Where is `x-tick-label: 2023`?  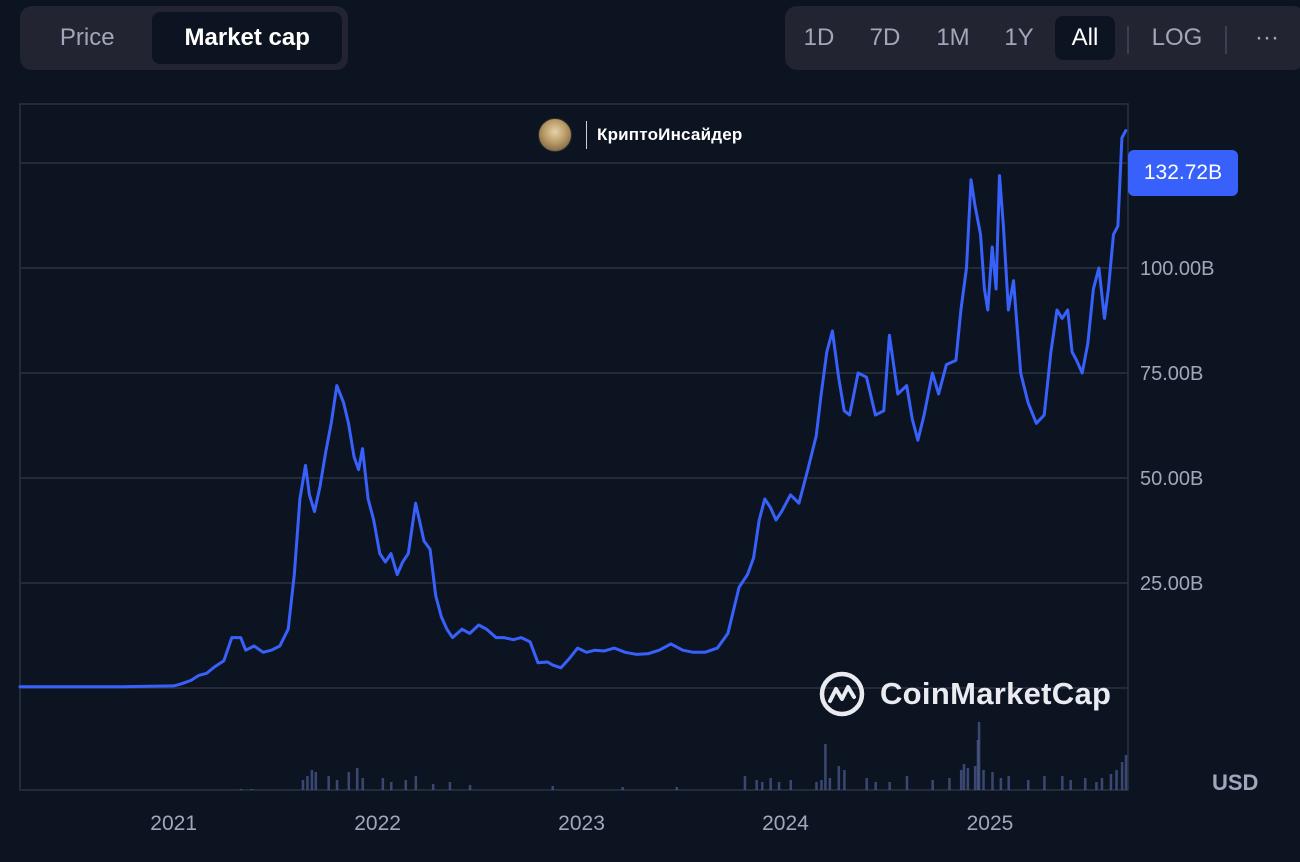
x-tick-label: 2023 is located at coordinates (581, 823).